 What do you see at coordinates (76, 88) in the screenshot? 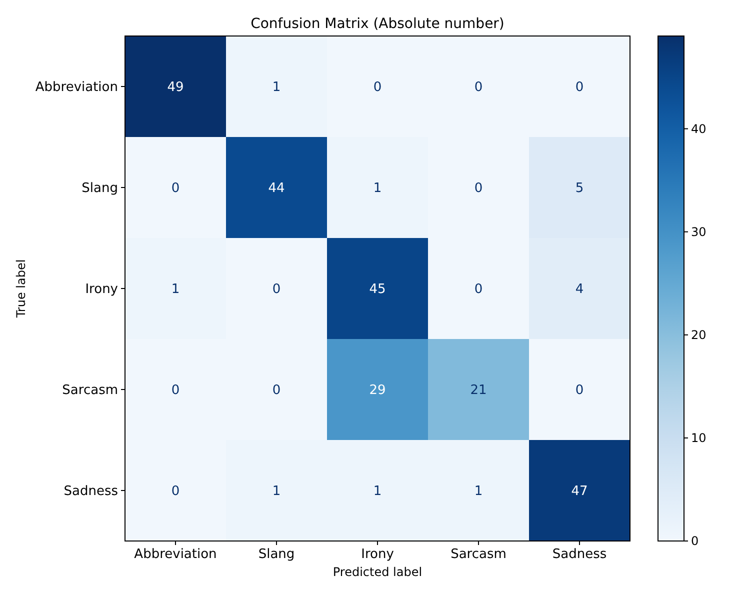
I see `y-tick-label: Abbreviation` at bounding box center [76, 88].